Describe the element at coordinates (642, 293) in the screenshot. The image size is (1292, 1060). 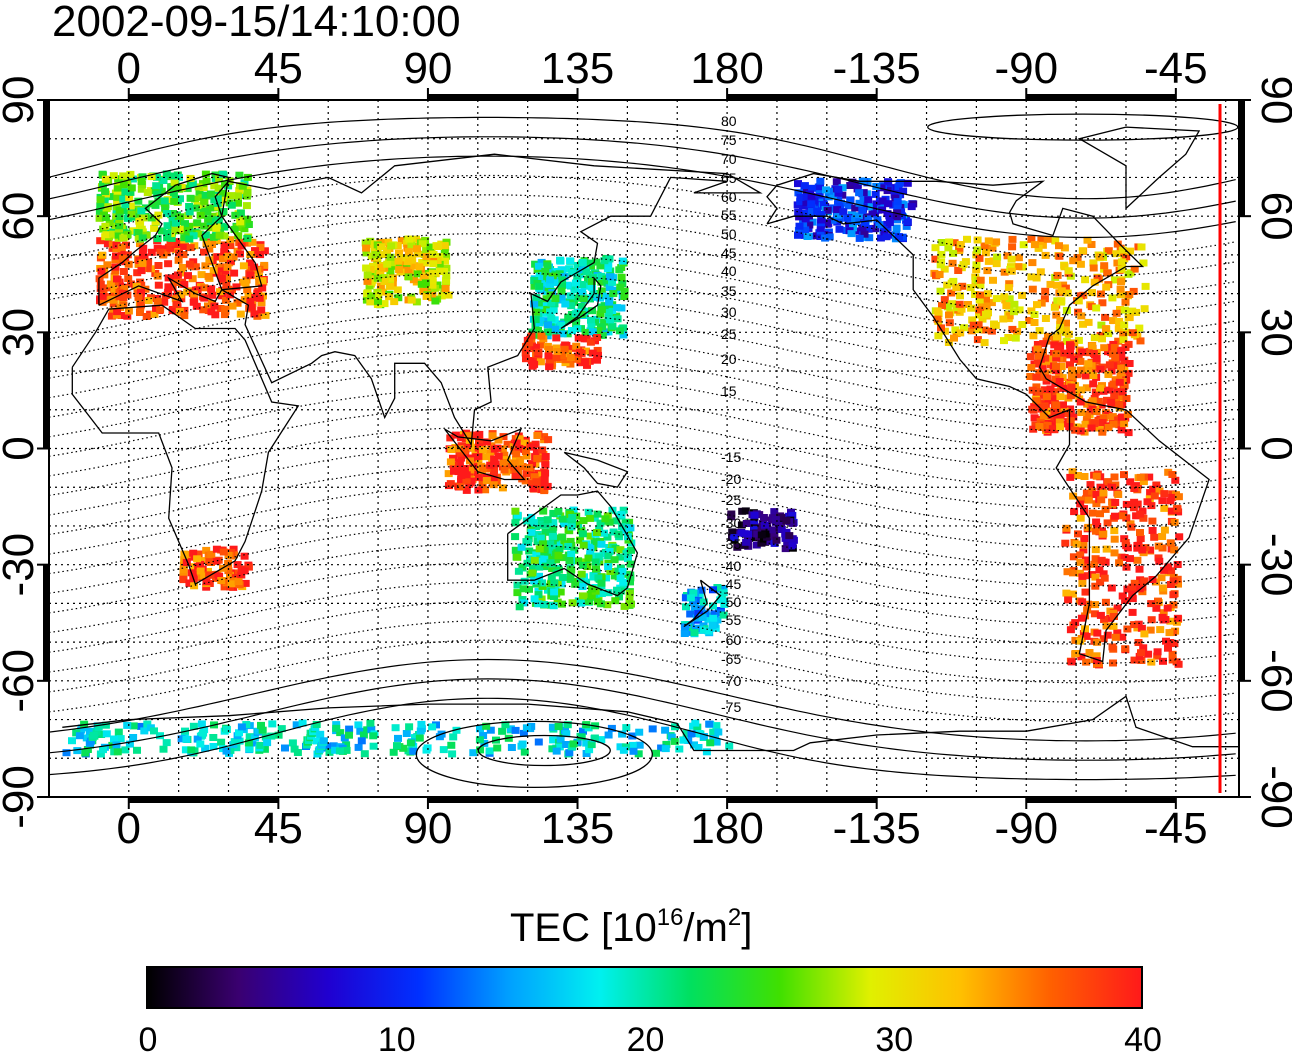
I see `mag-contour` at that location.